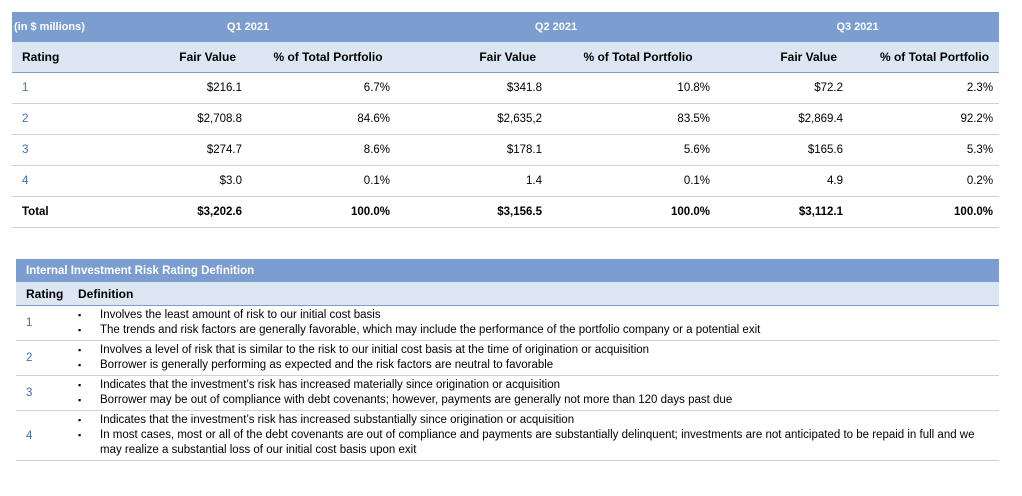 This screenshot has height=496, width=1022. Describe the element at coordinates (173, 57) in the screenshot. I see `q1-fair-value-header: Fair Value` at that location.